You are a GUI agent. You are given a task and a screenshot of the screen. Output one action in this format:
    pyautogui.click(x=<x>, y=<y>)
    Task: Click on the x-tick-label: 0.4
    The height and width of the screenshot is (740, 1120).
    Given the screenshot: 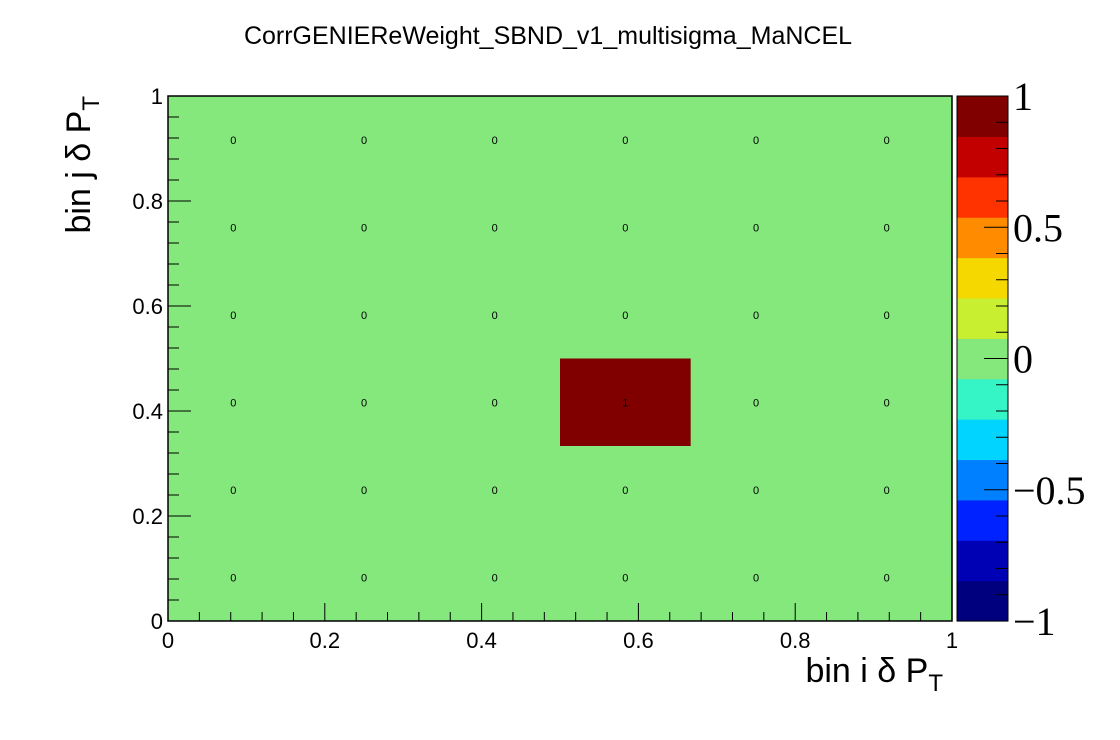 What is the action you would take?
    pyautogui.click(x=481, y=640)
    